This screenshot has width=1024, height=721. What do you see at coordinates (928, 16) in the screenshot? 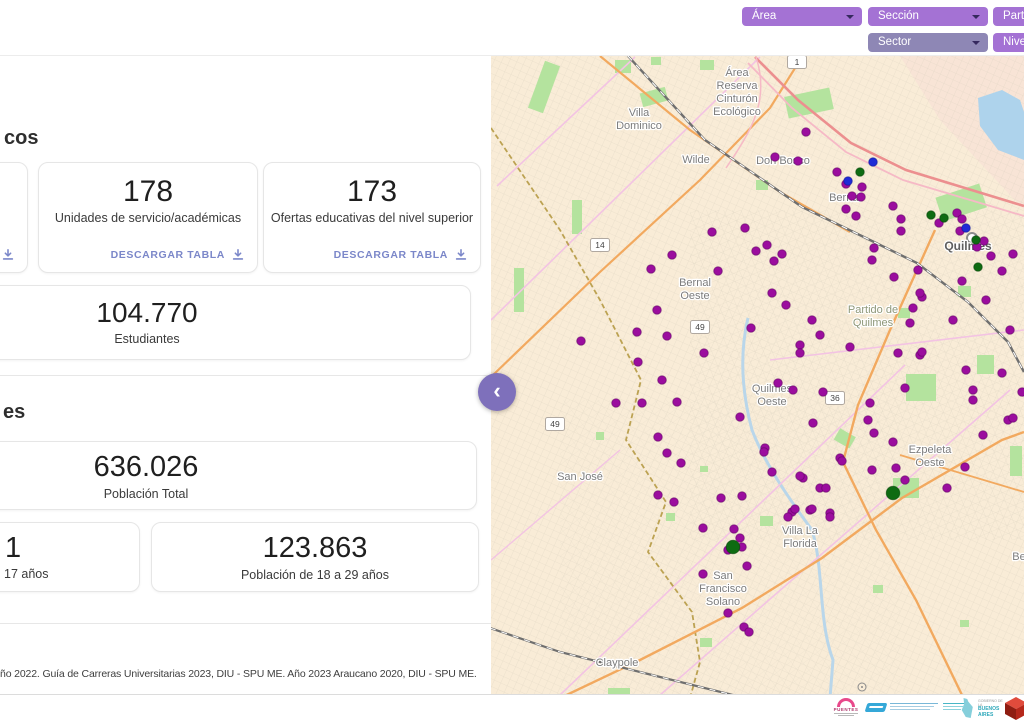
I see `filter-dropdown-seccion: Sección` at bounding box center [928, 16].